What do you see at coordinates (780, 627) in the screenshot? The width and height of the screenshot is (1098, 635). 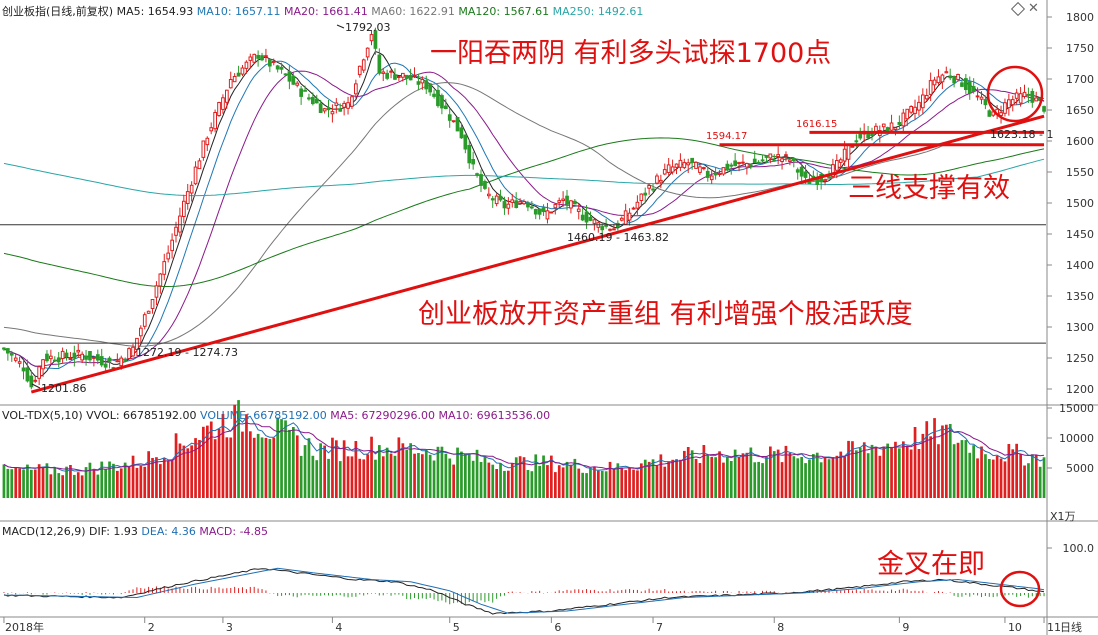 I see `time-tick-label: 8` at bounding box center [780, 627].